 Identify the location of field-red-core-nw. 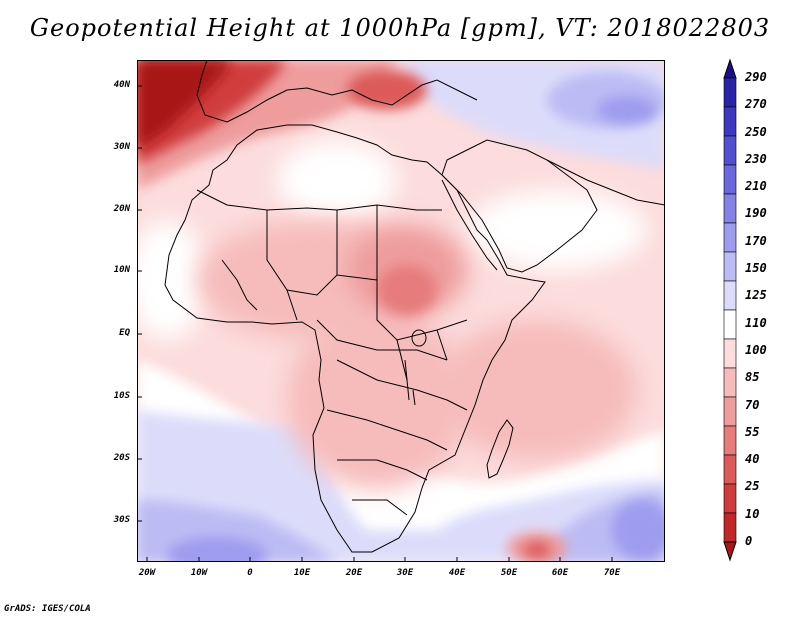
(184, 105).